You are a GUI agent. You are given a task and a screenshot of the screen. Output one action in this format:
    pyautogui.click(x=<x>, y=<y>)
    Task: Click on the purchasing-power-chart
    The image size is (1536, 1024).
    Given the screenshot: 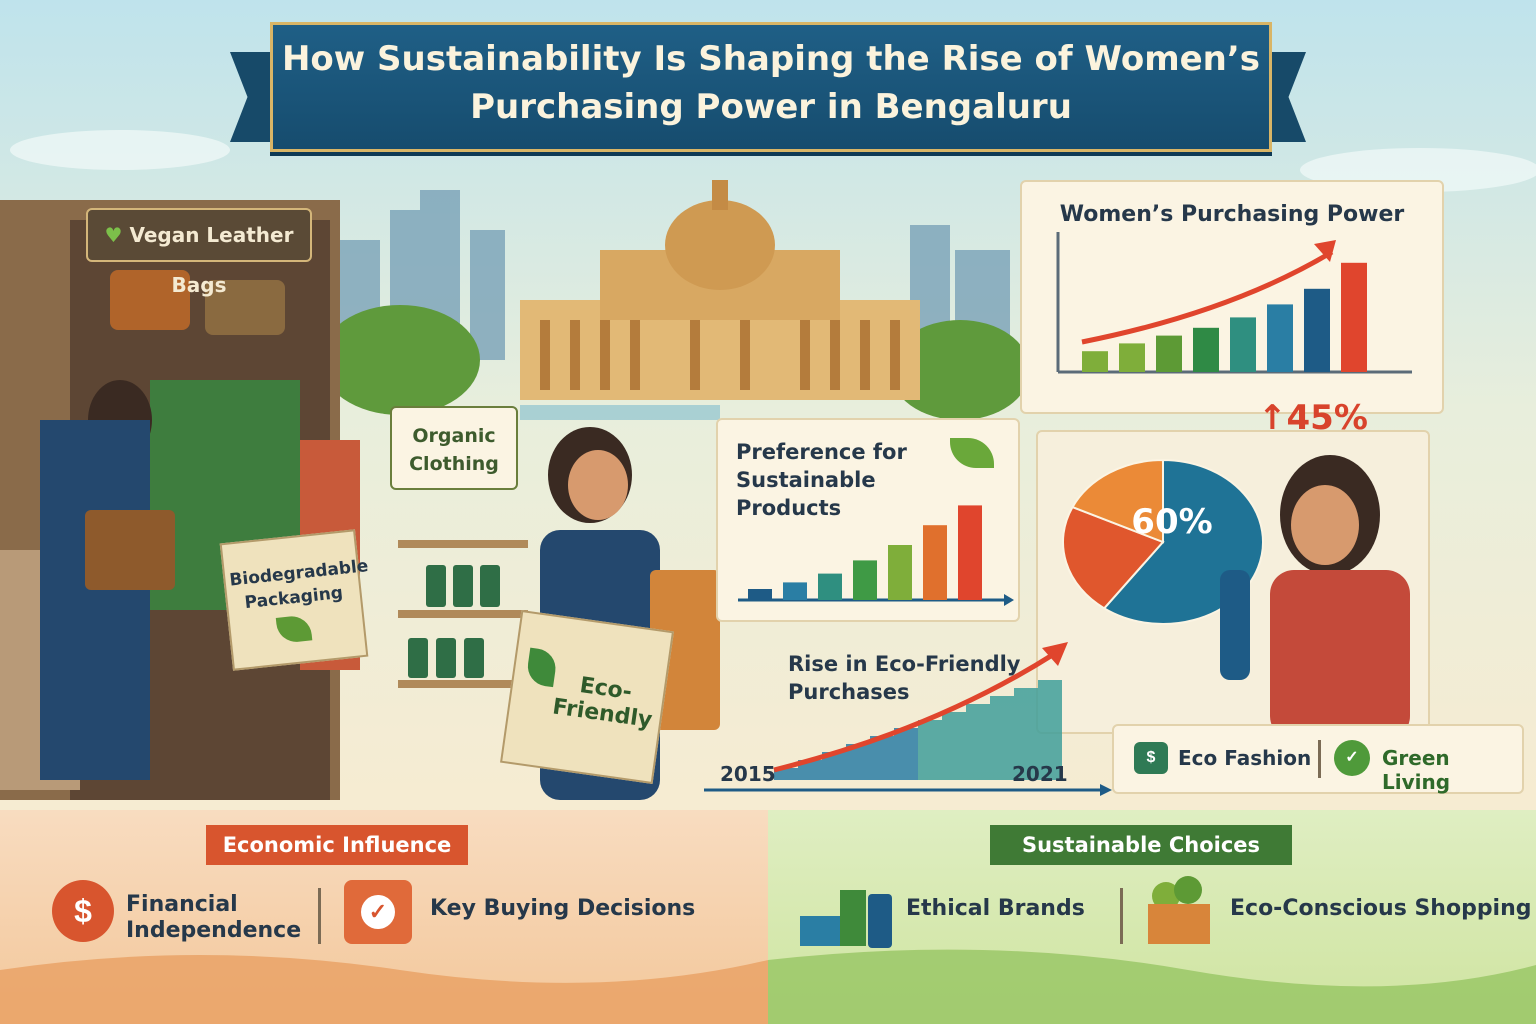 What is the action you would take?
    pyautogui.click(x=1234, y=303)
    